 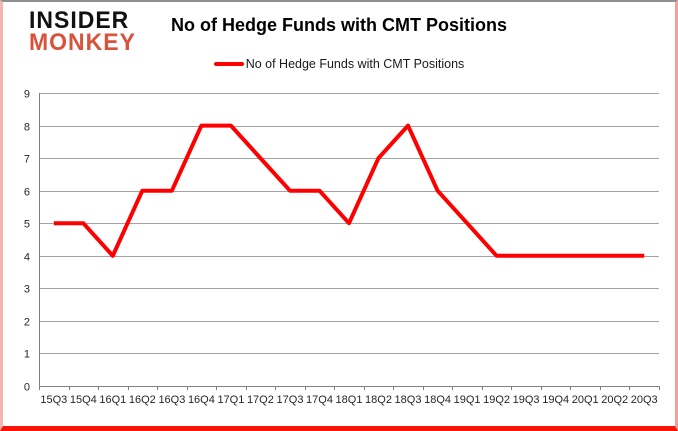 I want to click on x-tick-label: 16Q4, so click(x=201, y=400).